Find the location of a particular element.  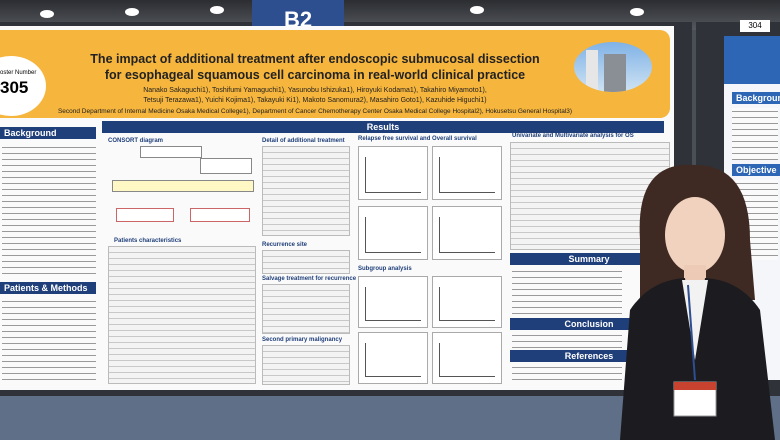

face is located at coordinates (695, 235).